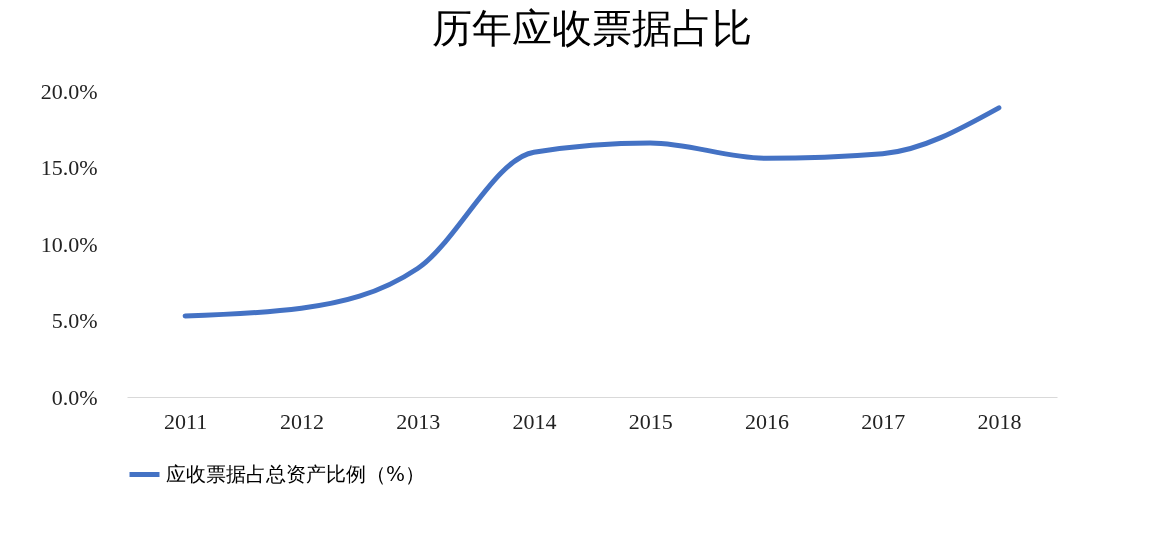 The height and width of the screenshot is (541, 1154). I want to click on y-tick-label: 10.0%, so click(69, 244).